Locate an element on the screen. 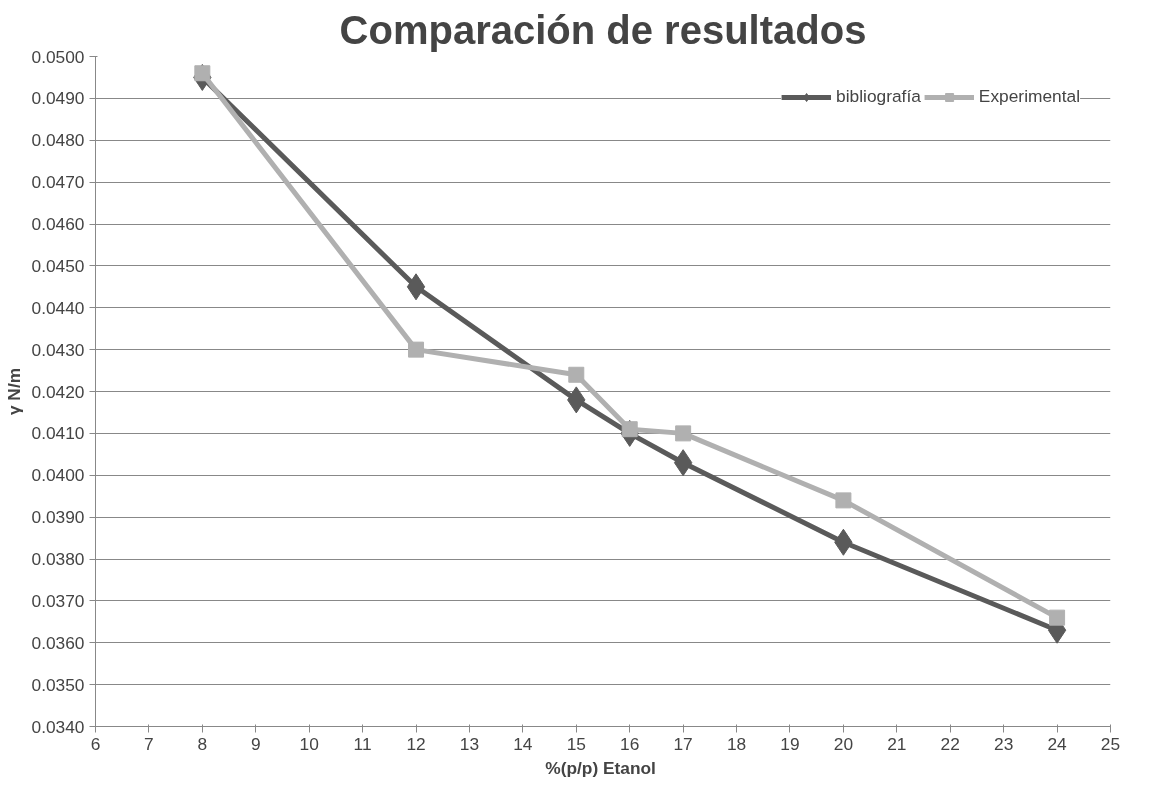 The image size is (1162, 792). y-tick-label: 0.0450 is located at coordinates (58, 265).